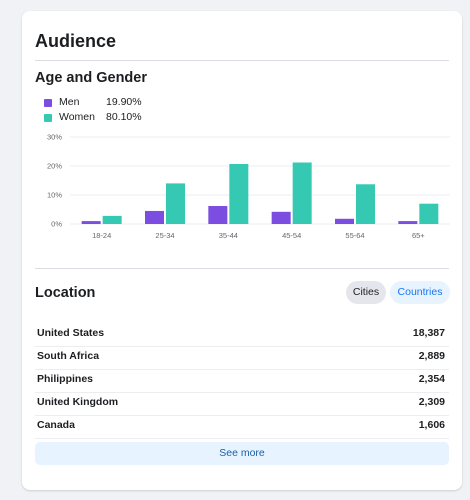 Image resolution: width=470 pixels, height=500 pixels. Describe the element at coordinates (429, 213) in the screenshot. I see `bar-women-65+` at that location.